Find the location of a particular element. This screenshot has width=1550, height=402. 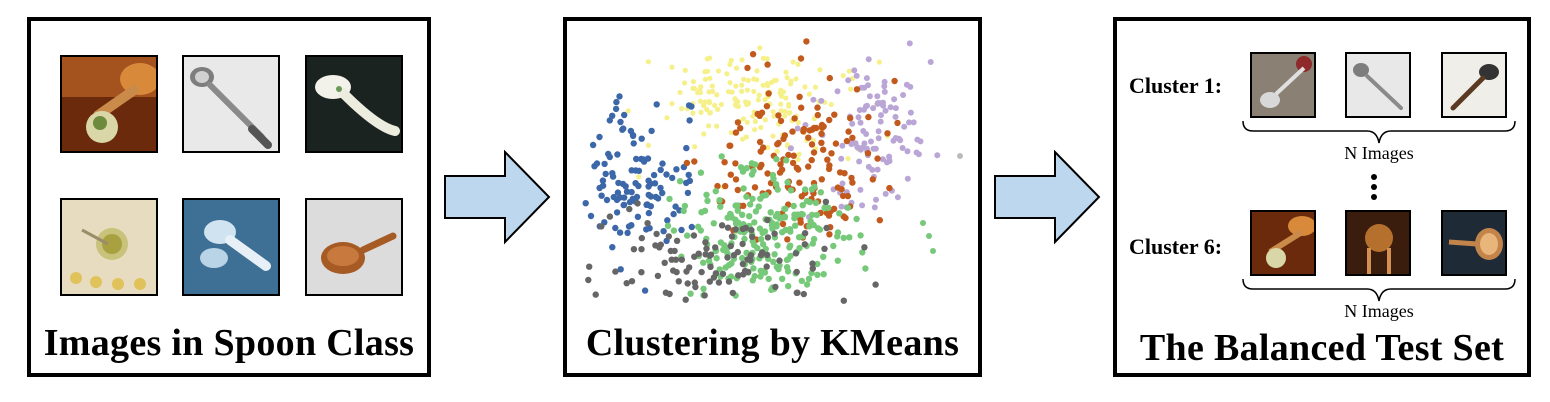

cluster-6-label: Cluster 6: is located at coordinates (1176, 246).